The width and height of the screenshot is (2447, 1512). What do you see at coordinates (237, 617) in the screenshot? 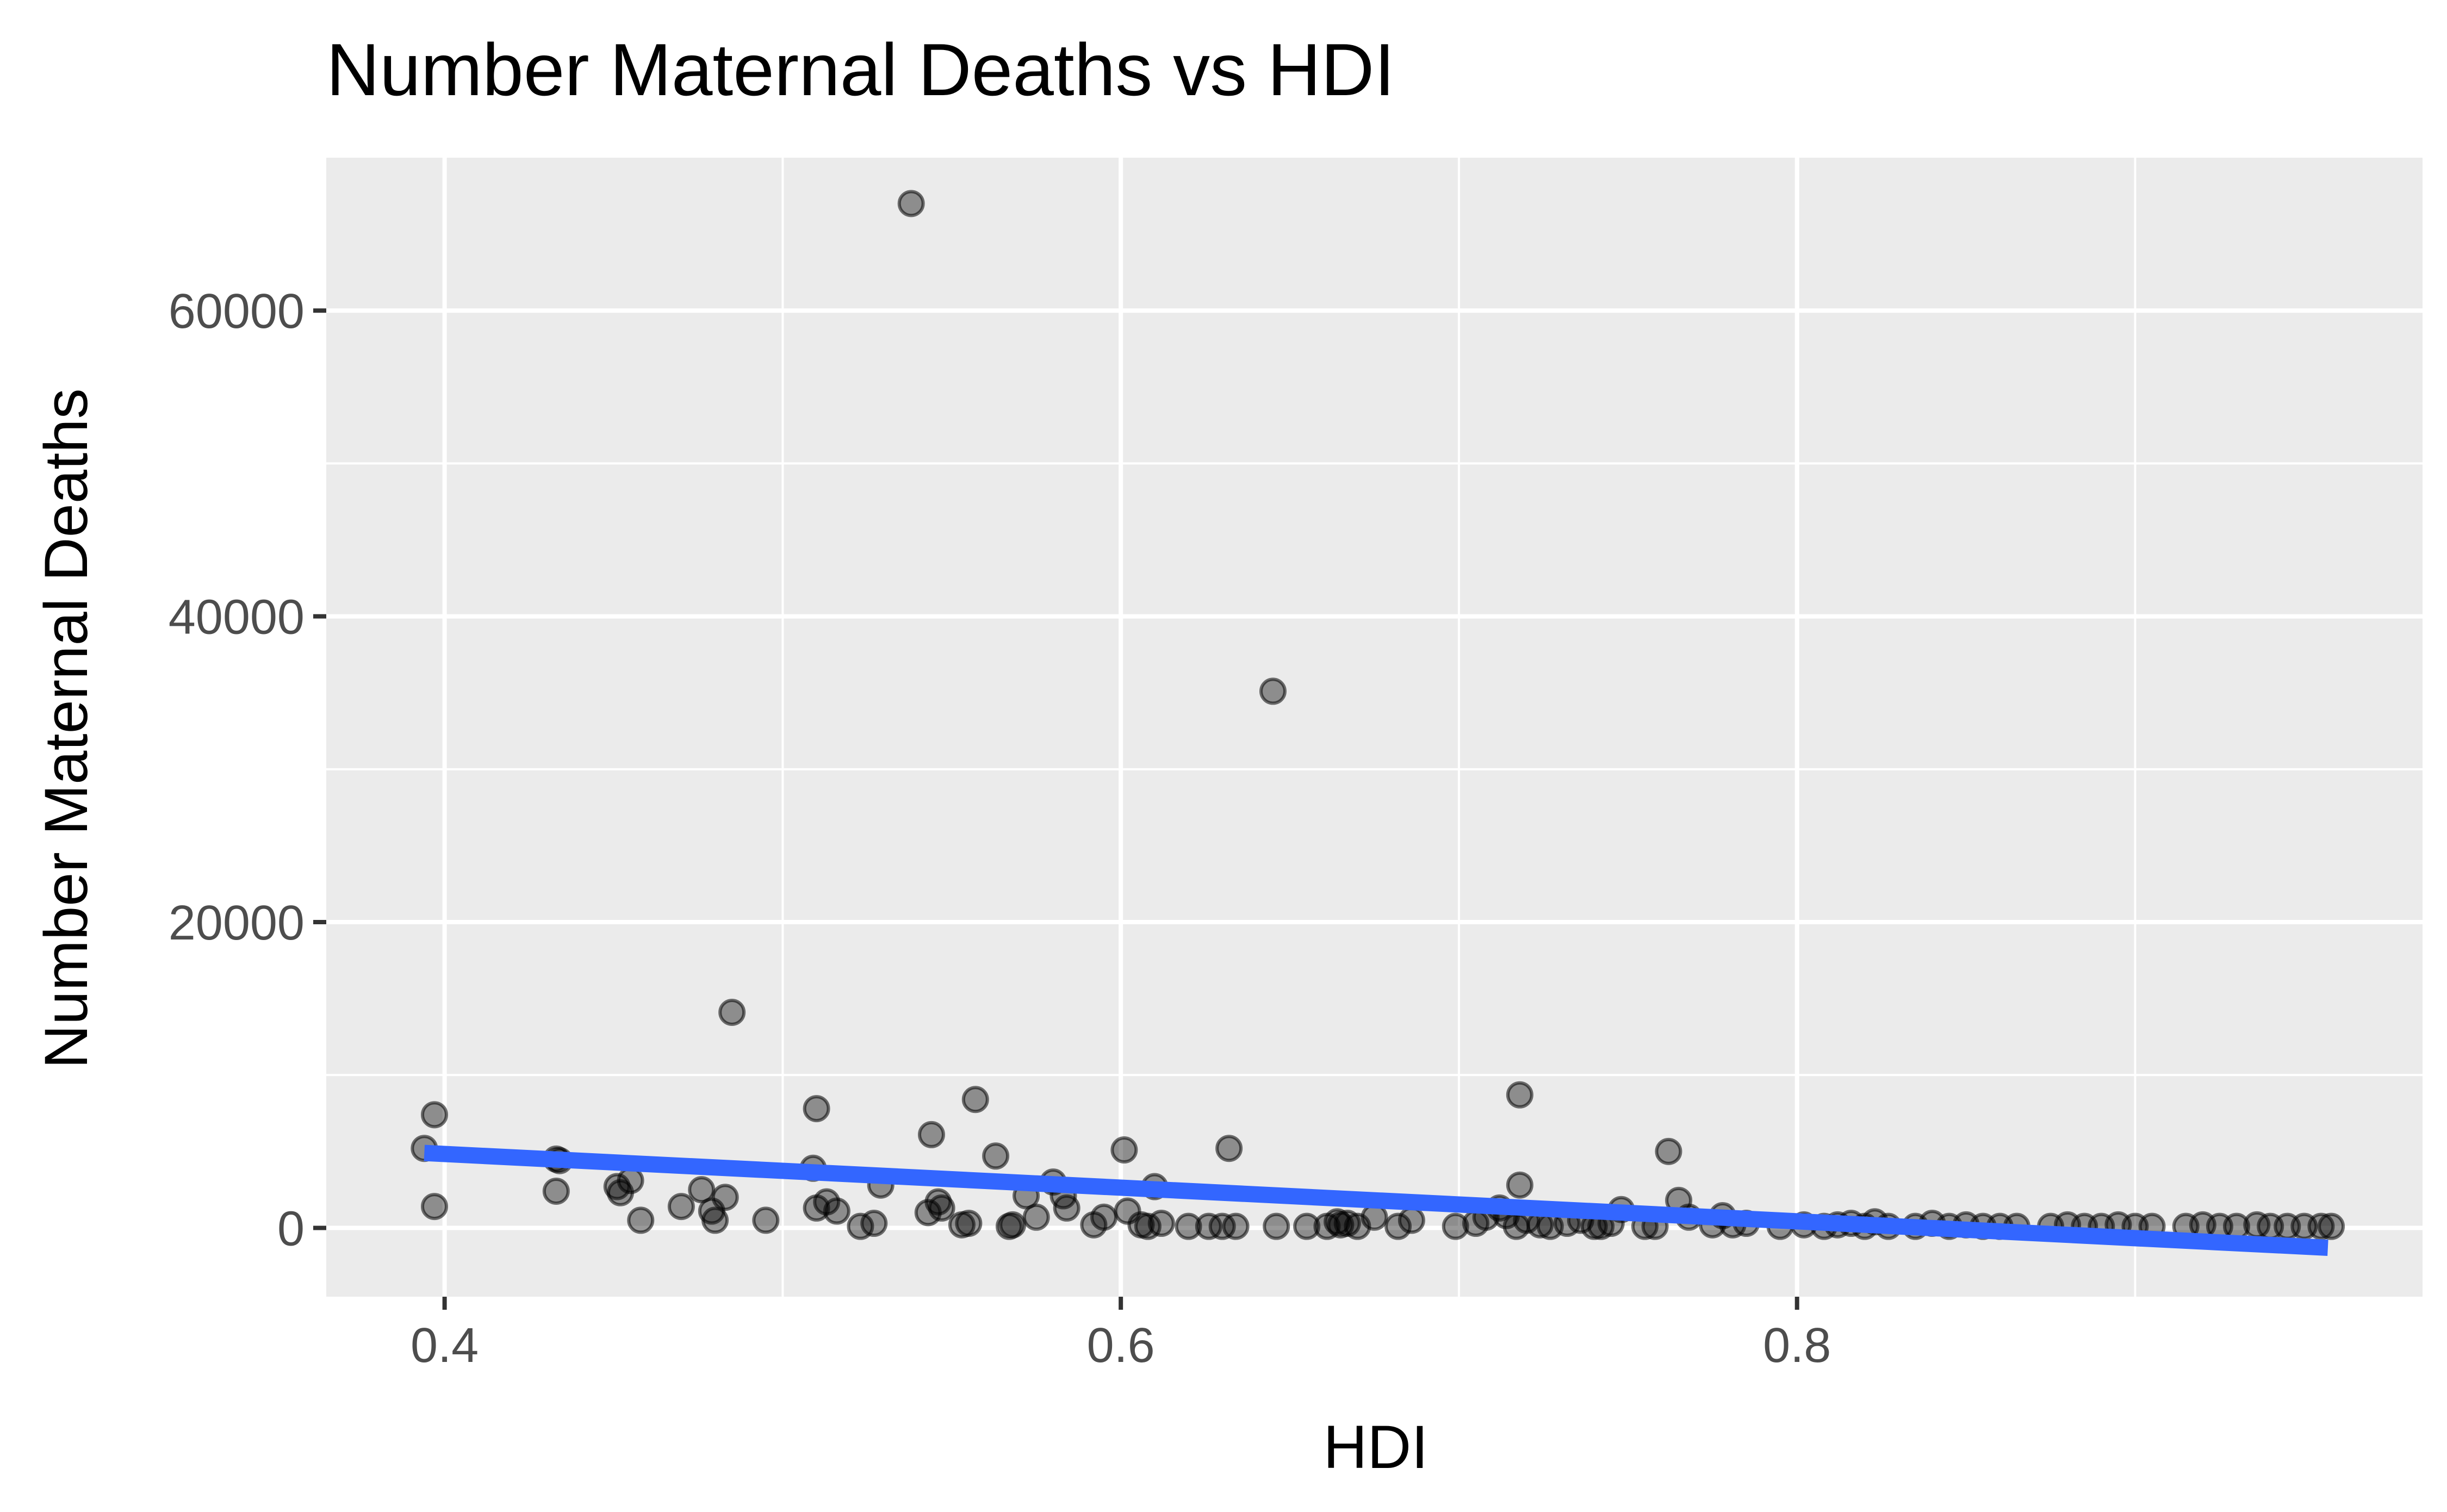
I see `y-tick-label: 40000` at bounding box center [237, 617].